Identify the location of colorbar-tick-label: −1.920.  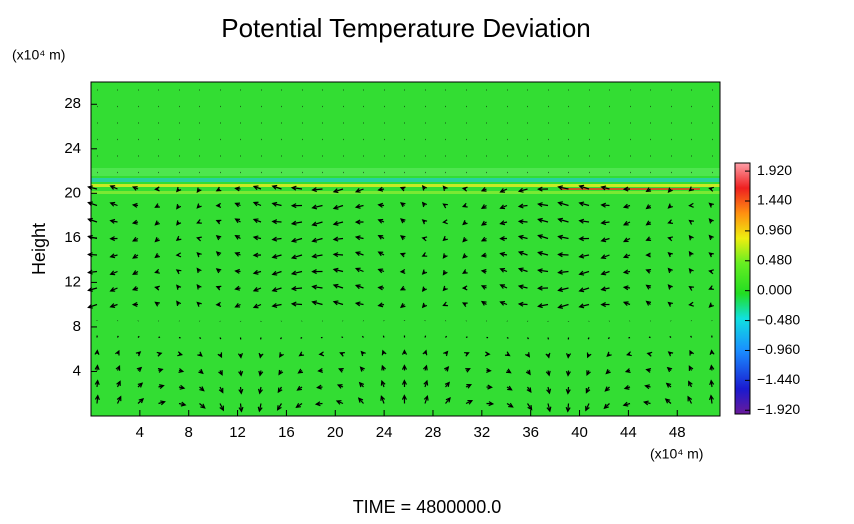
(778, 409).